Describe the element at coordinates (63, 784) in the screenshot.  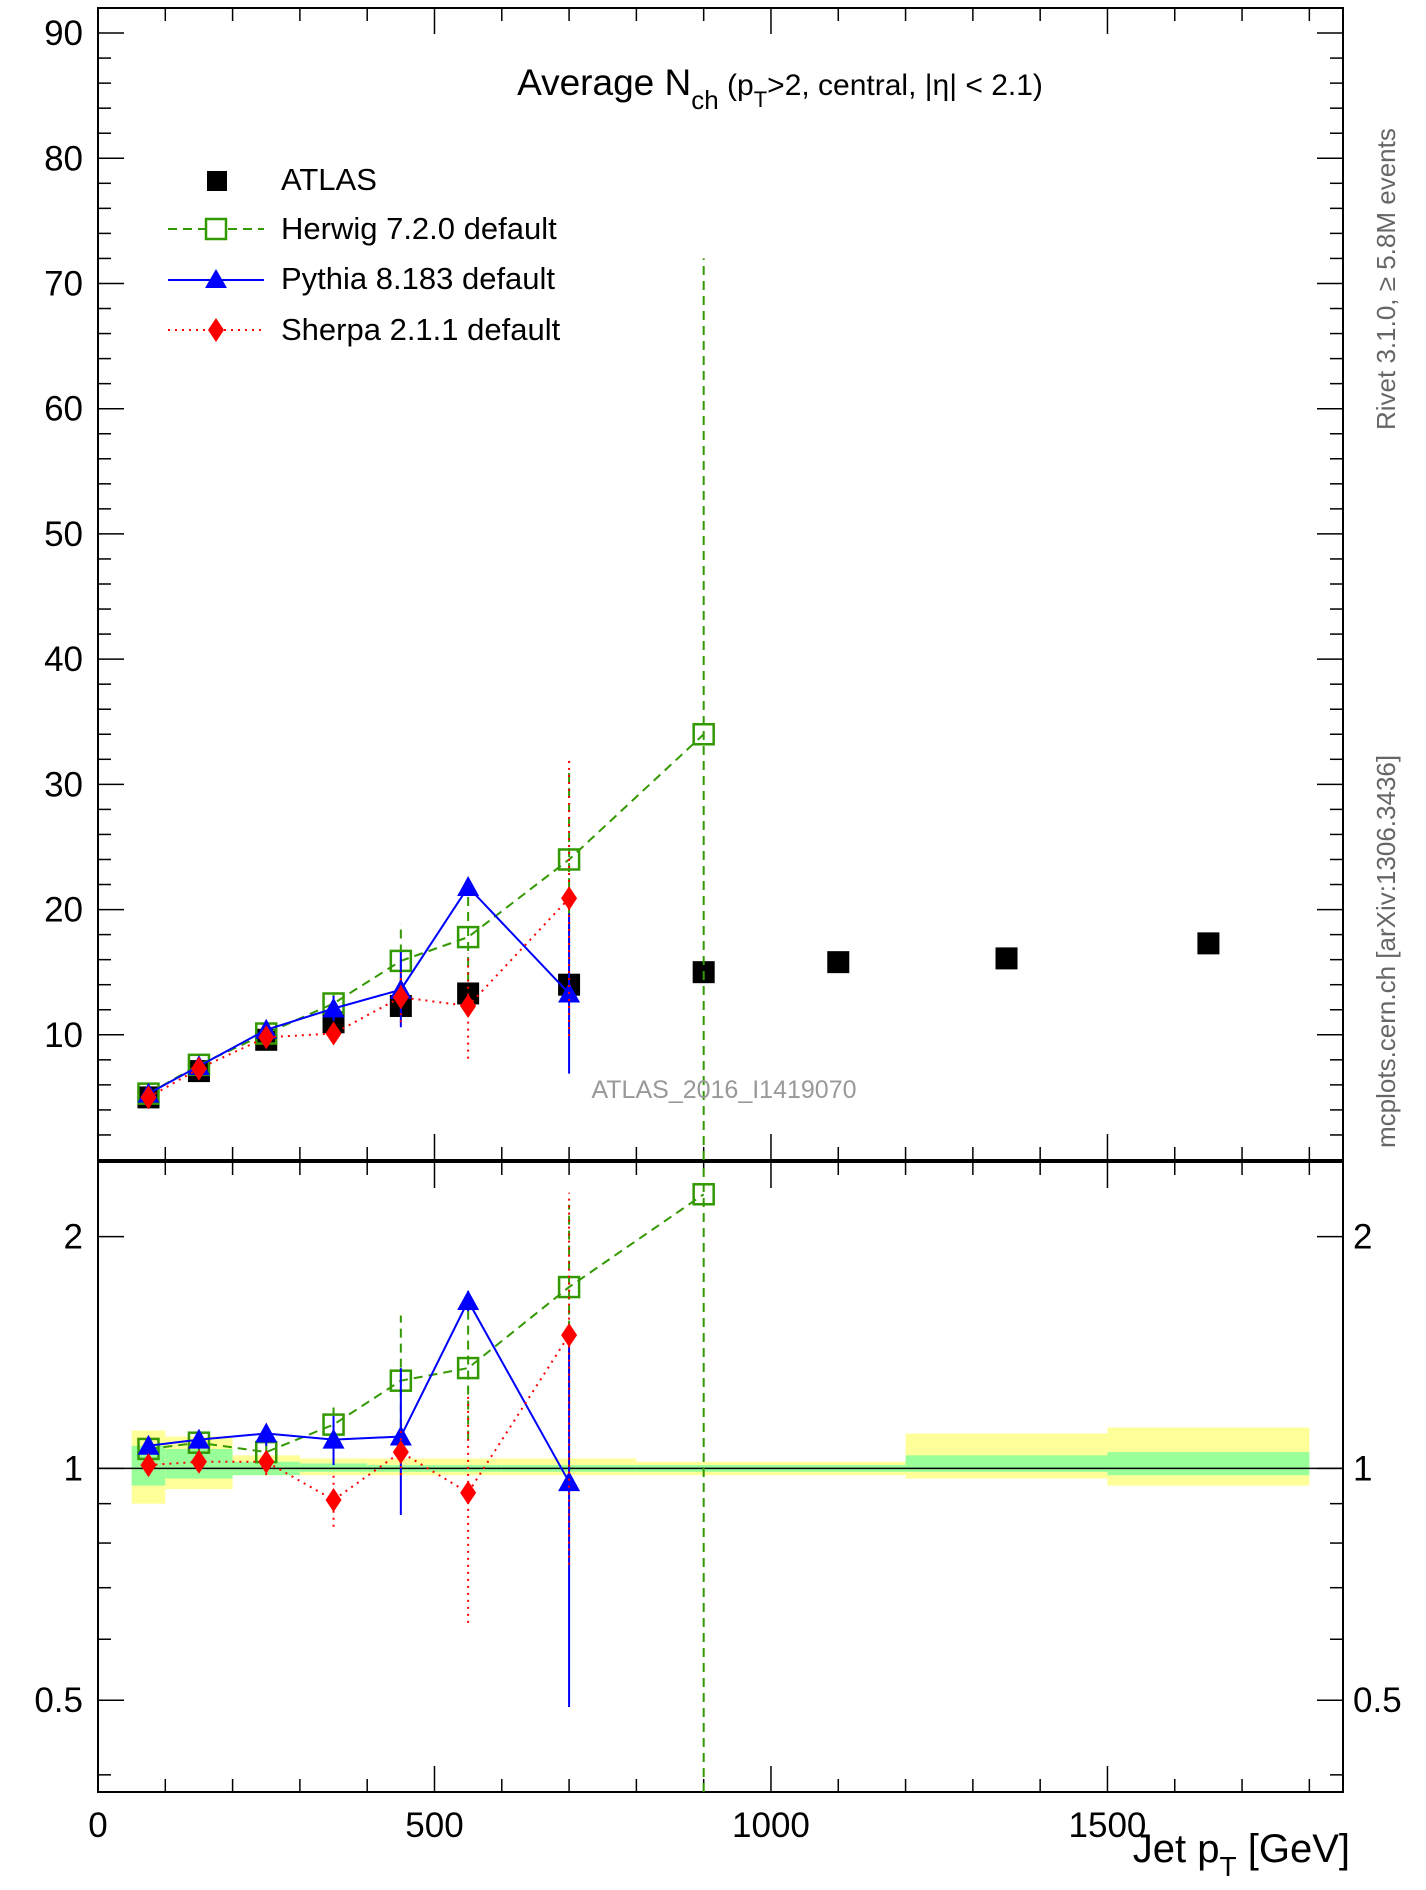
I see `y-tick-label: 30` at that location.